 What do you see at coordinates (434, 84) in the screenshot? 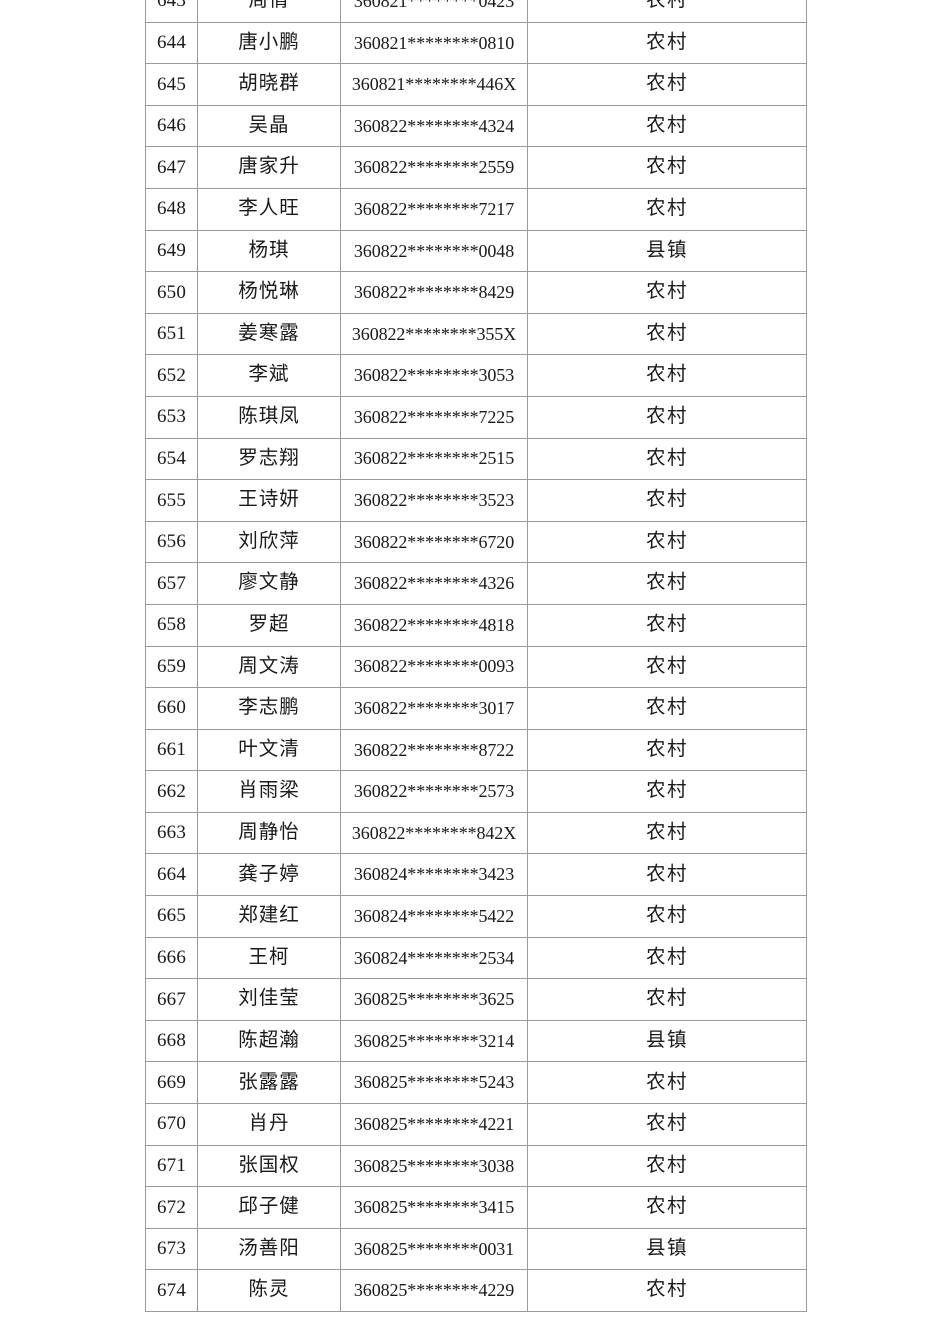
I see `cell-id-number: 360821********446X` at bounding box center [434, 84].